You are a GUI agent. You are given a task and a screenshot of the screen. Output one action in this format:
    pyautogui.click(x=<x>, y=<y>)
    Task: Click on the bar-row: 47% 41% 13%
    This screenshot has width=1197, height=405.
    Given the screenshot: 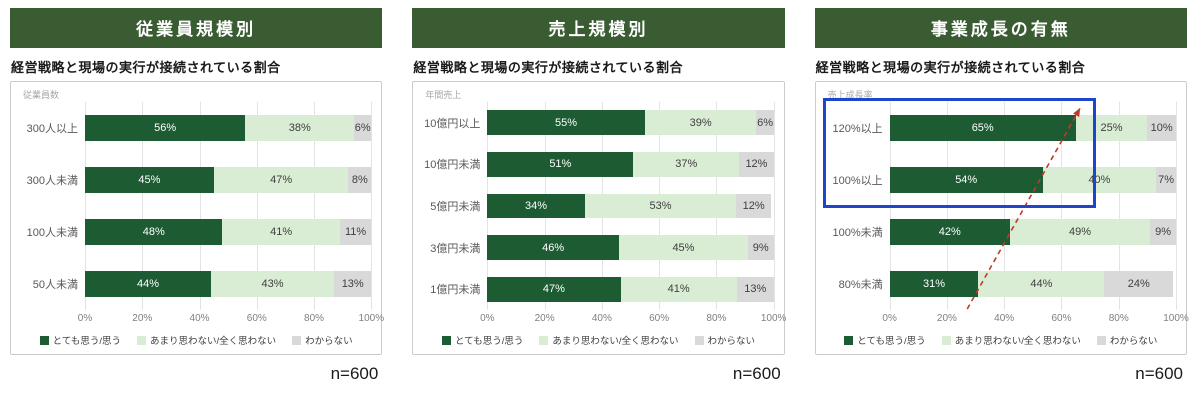 What is the action you would take?
    pyautogui.click(x=630, y=289)
    